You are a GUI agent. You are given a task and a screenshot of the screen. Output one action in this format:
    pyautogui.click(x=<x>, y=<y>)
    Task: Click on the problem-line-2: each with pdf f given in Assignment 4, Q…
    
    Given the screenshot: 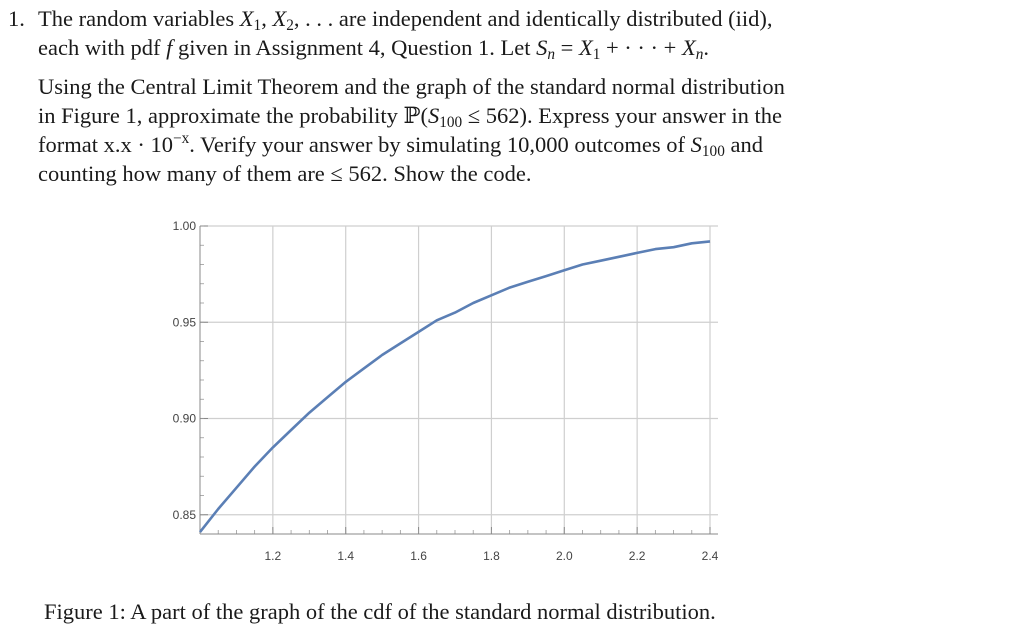 What is the action you would take?
    pyautogui.click(x=373, y=49)
    